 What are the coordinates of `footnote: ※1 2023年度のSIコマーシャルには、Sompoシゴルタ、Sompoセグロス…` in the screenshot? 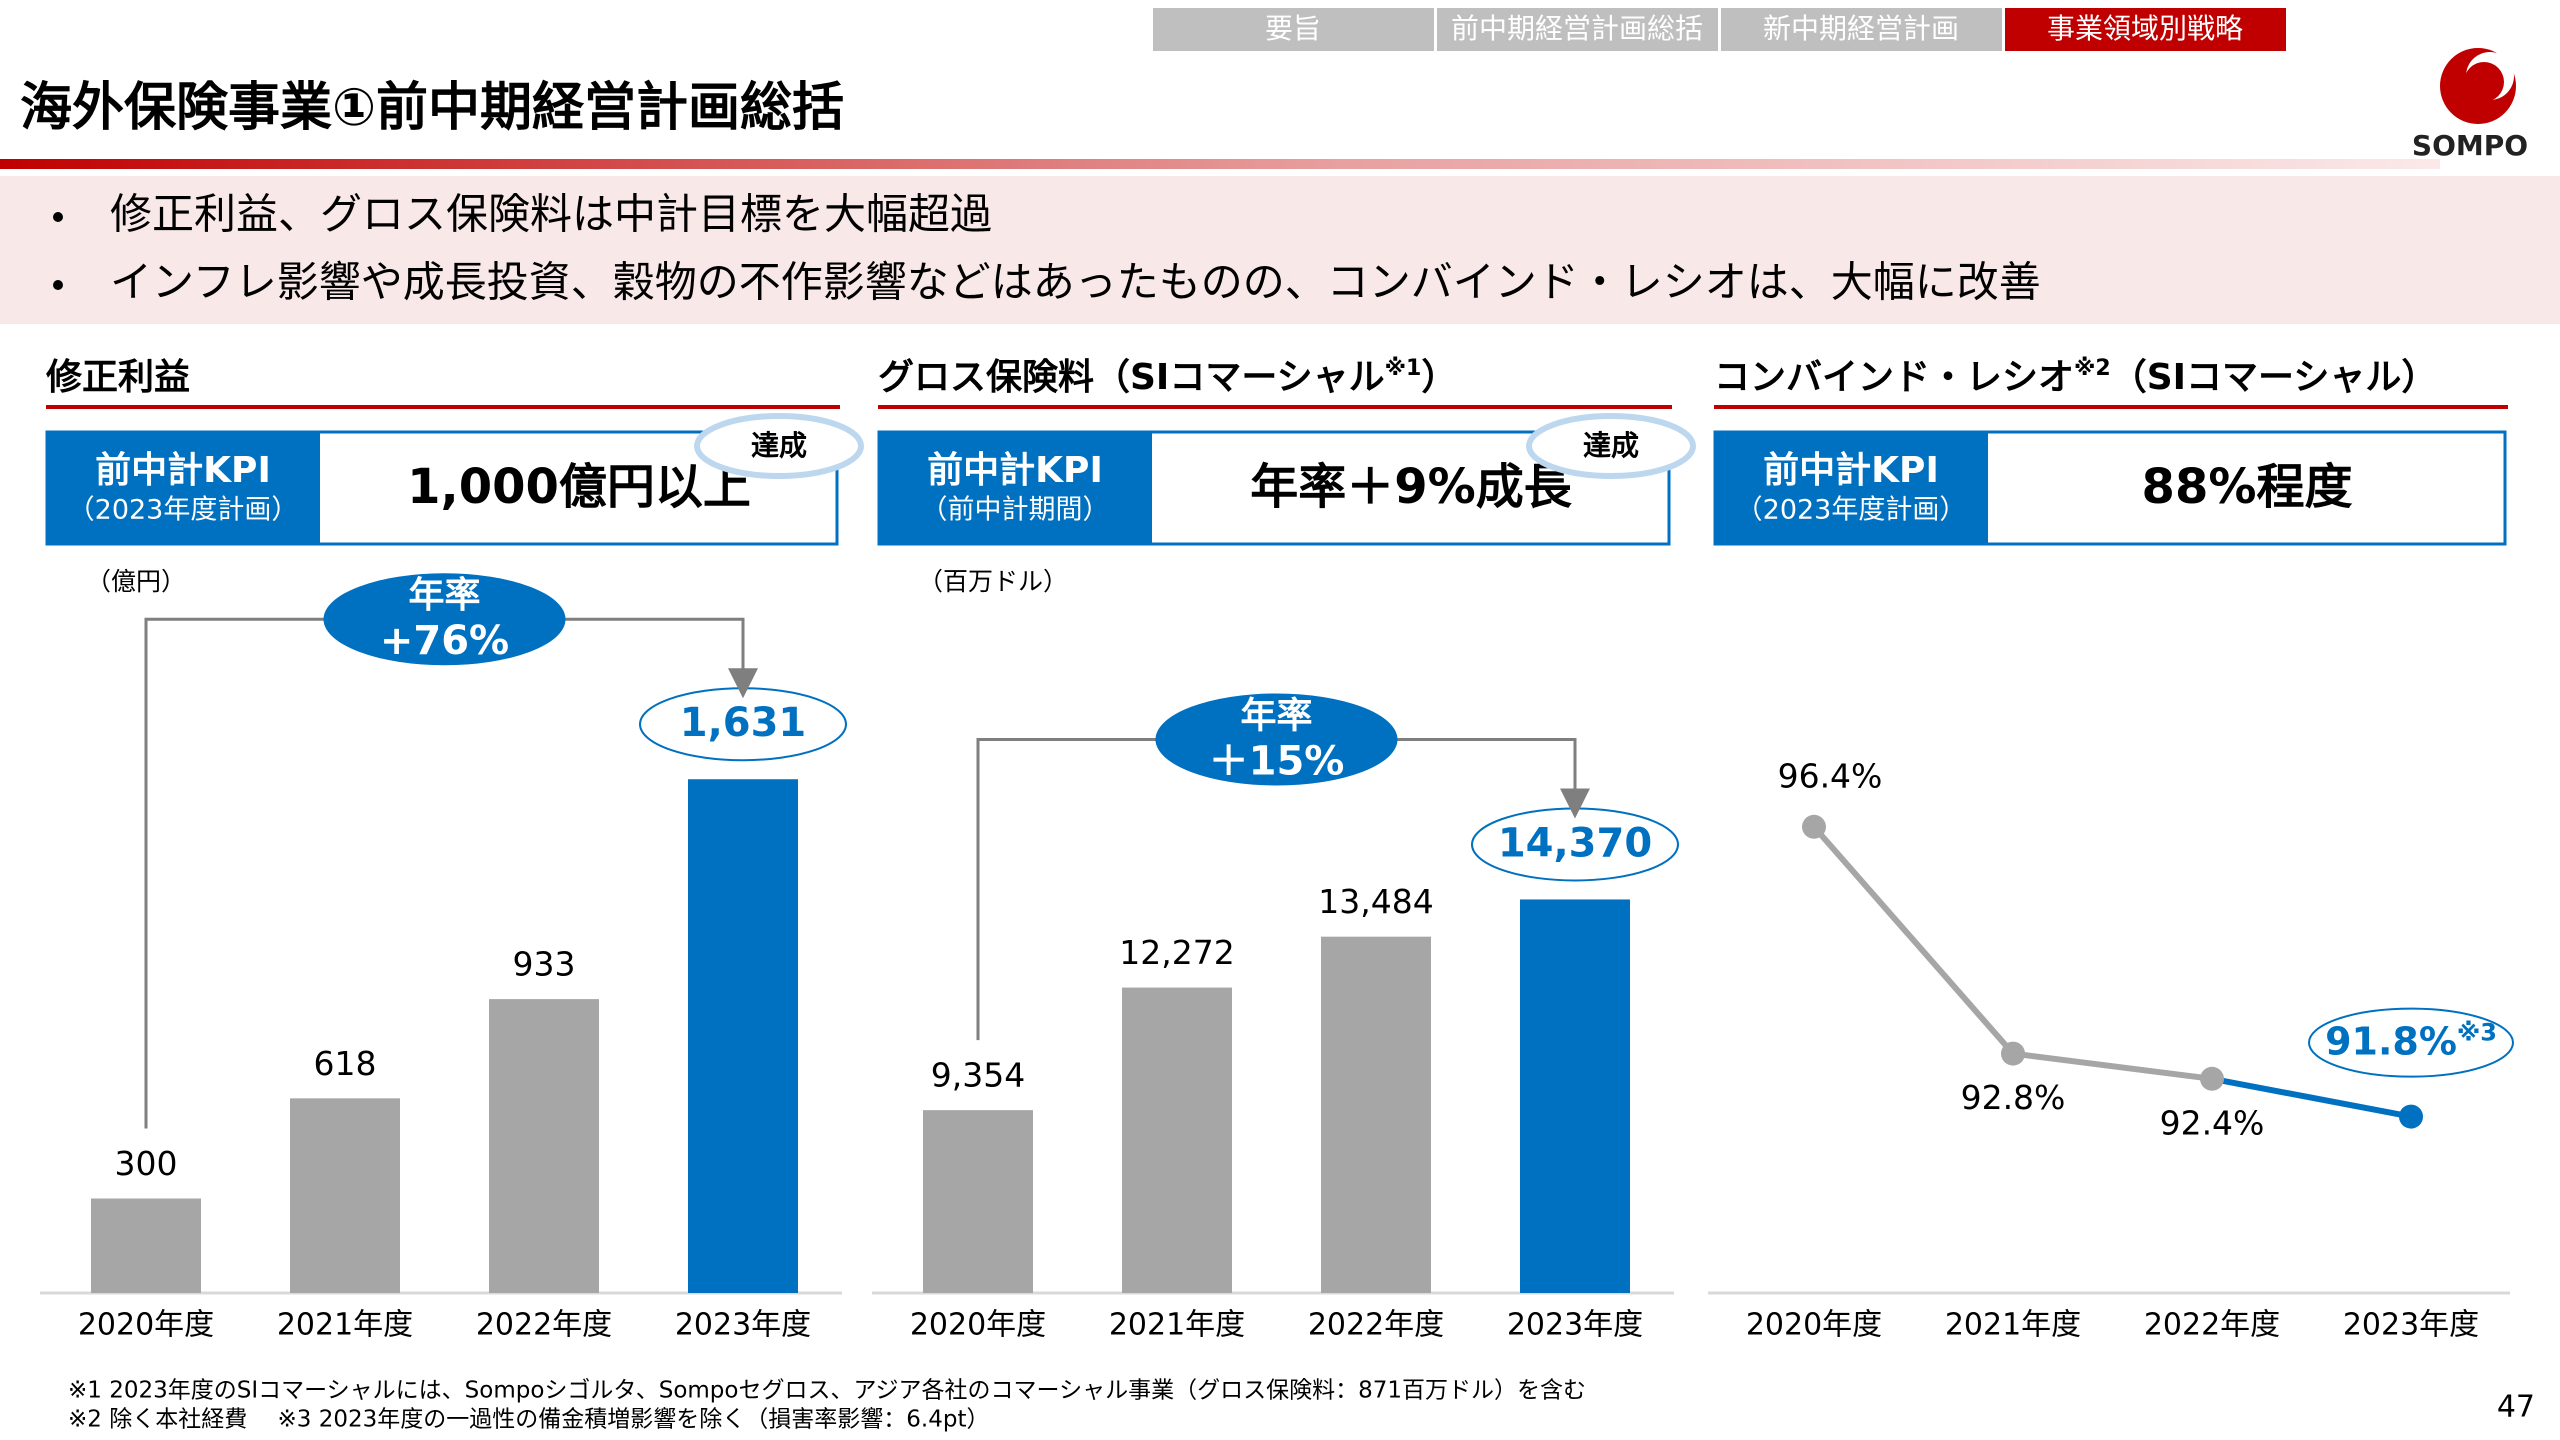 It's located at (827, 1391).